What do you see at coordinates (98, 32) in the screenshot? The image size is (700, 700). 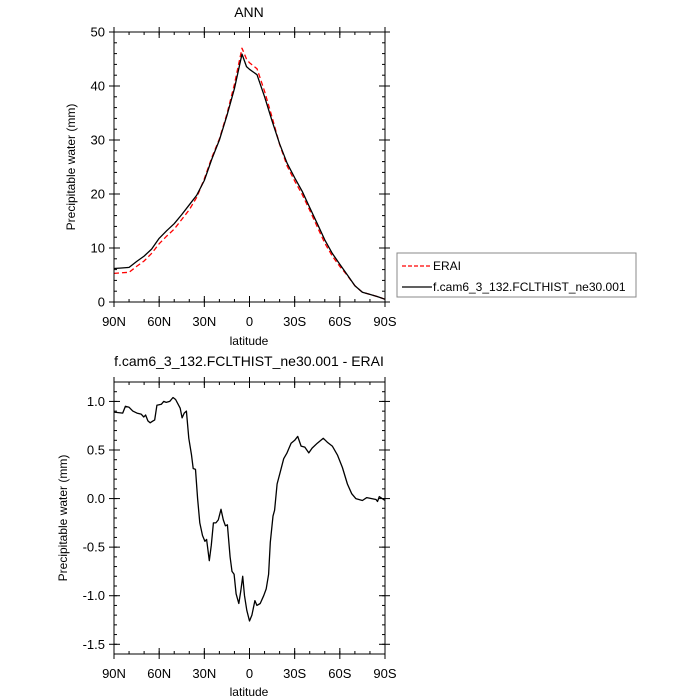 I see `y-tick-label: 50` at bounding box center [98, 32].